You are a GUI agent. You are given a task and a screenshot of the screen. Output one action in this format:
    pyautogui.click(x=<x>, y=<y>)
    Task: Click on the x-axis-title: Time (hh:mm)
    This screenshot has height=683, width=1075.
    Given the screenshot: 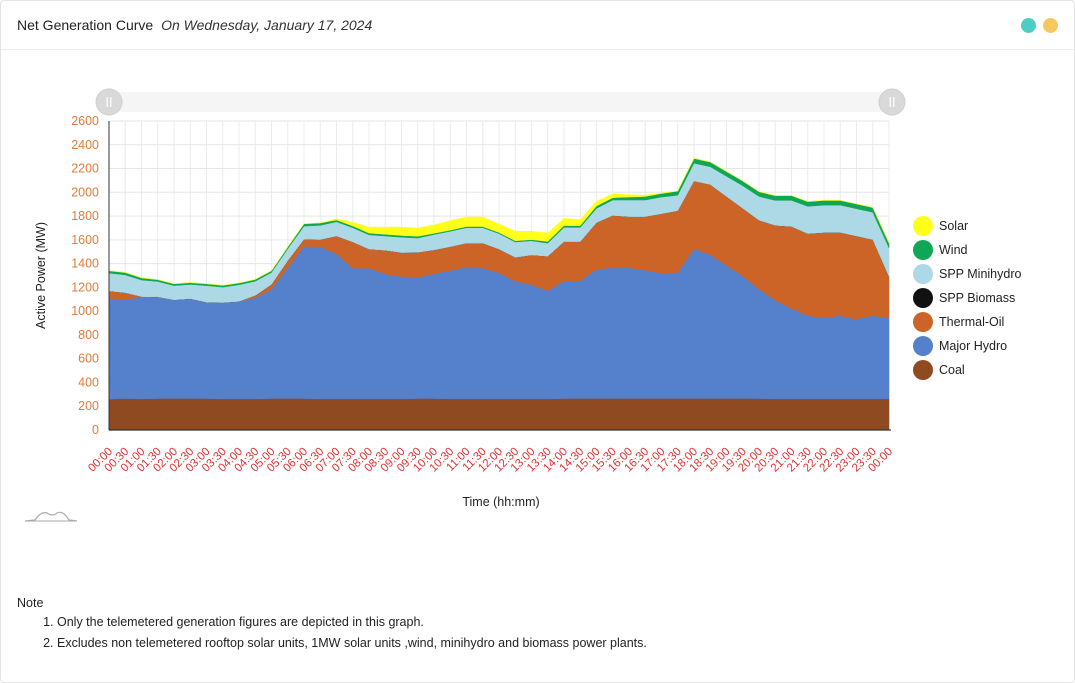 What is the action you would take?
    pyautogui.click(x=500, y=502)
    